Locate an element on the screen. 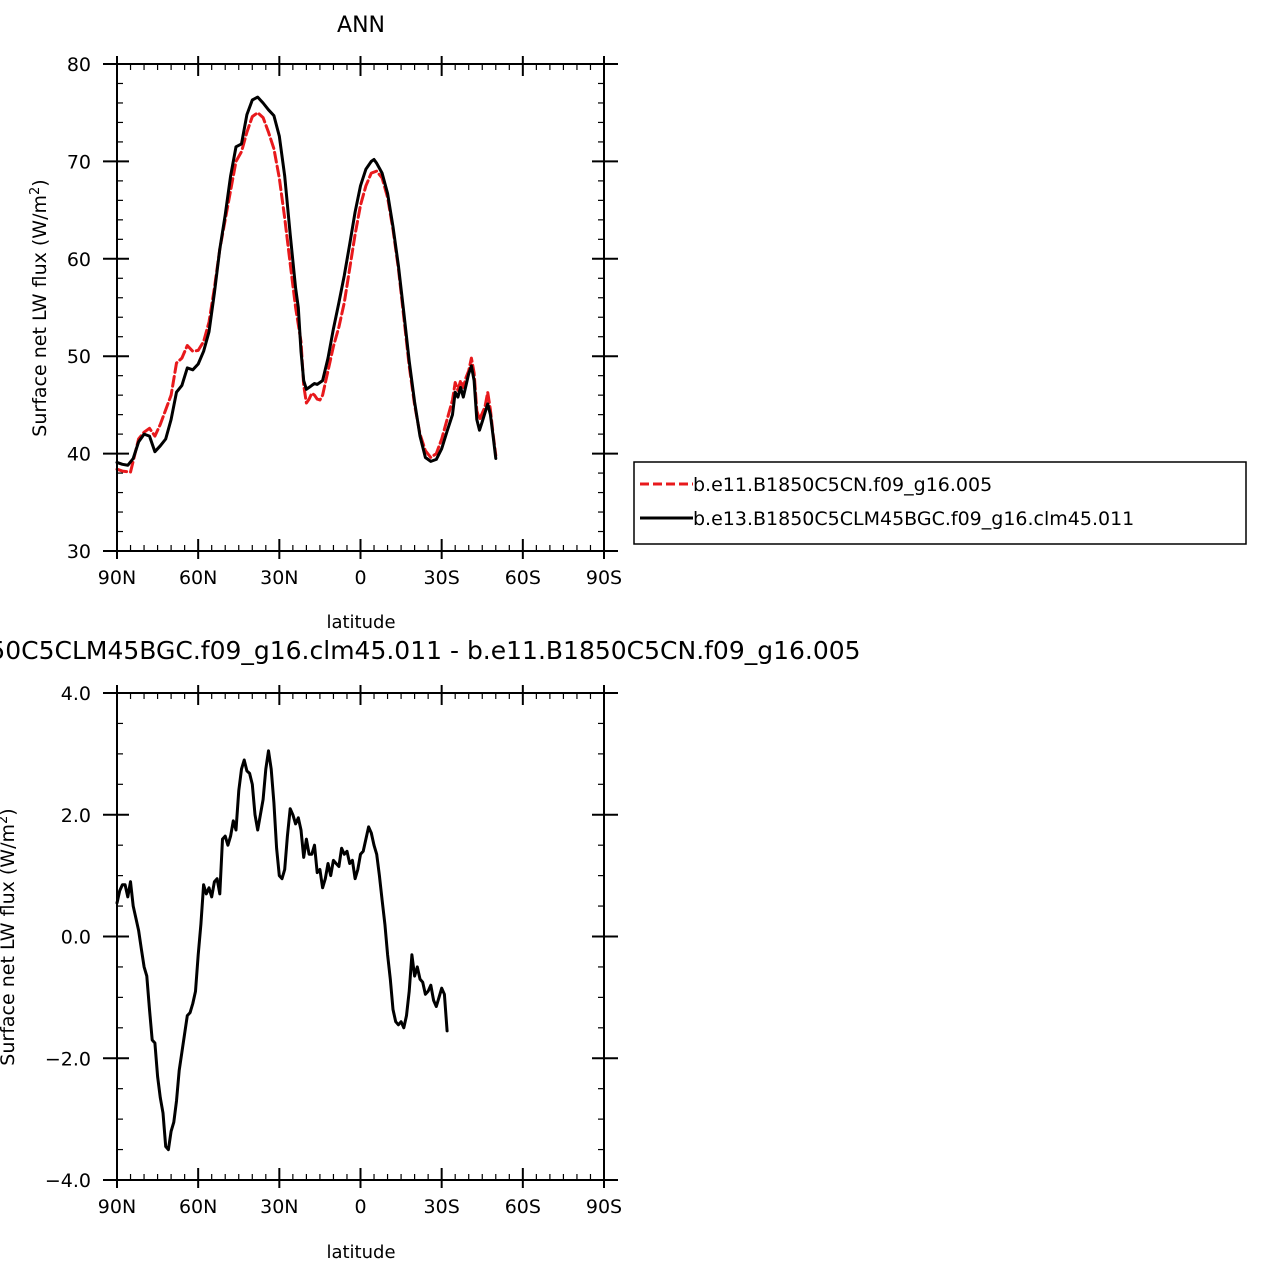 This screenshot has width=1272, height=1269. top-x-tick-label: 90N is located at coordinates (117, 578).